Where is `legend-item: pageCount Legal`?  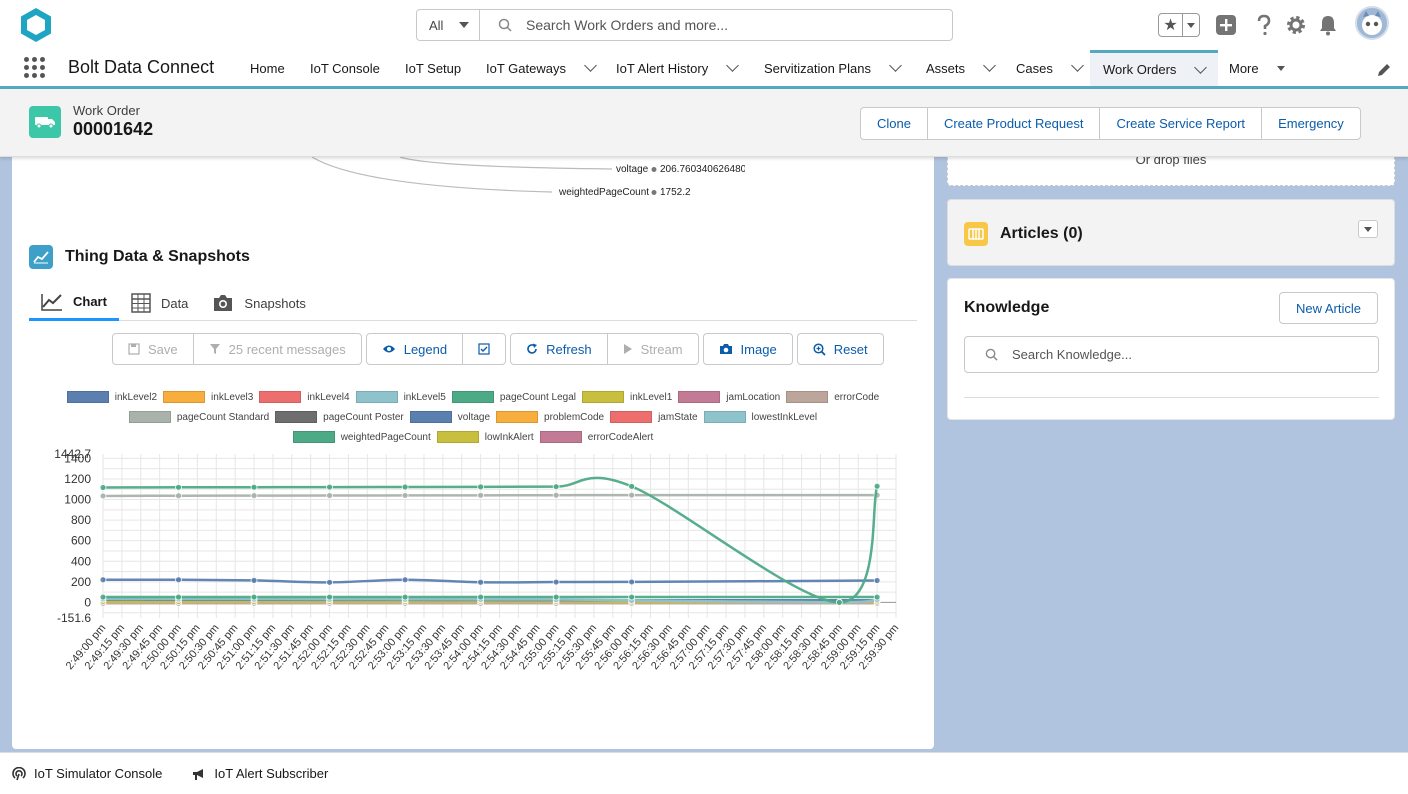 legend-item: pageCount Legal is located at coordinates (514, 397).